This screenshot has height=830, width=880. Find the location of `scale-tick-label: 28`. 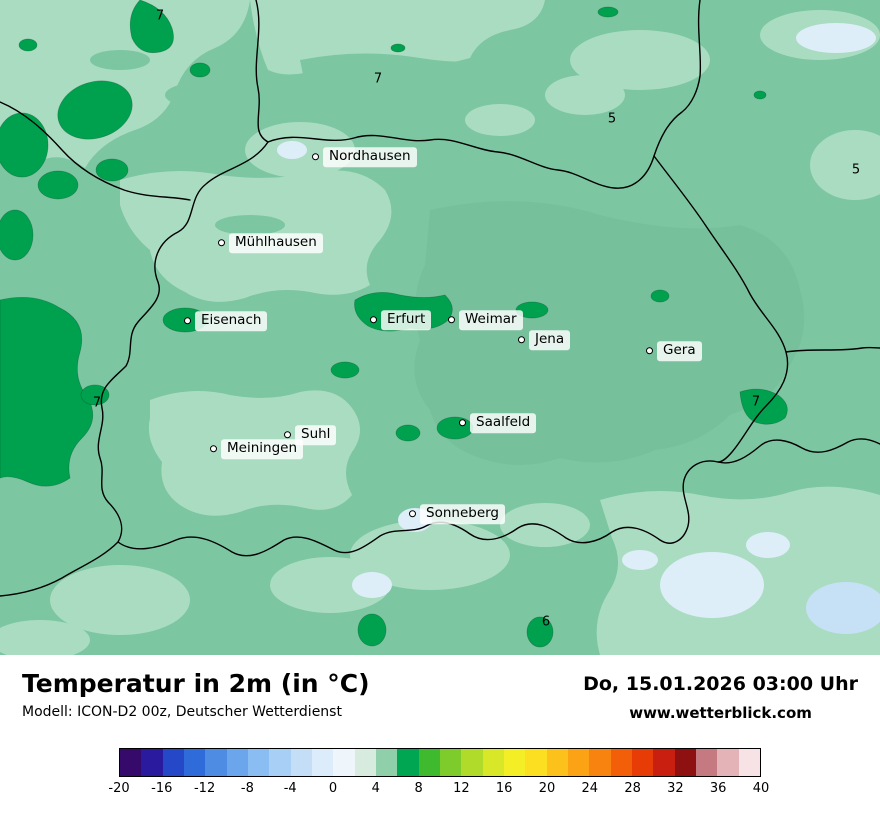

scale-tick-label: 28 is located at coordinates (632, 788).